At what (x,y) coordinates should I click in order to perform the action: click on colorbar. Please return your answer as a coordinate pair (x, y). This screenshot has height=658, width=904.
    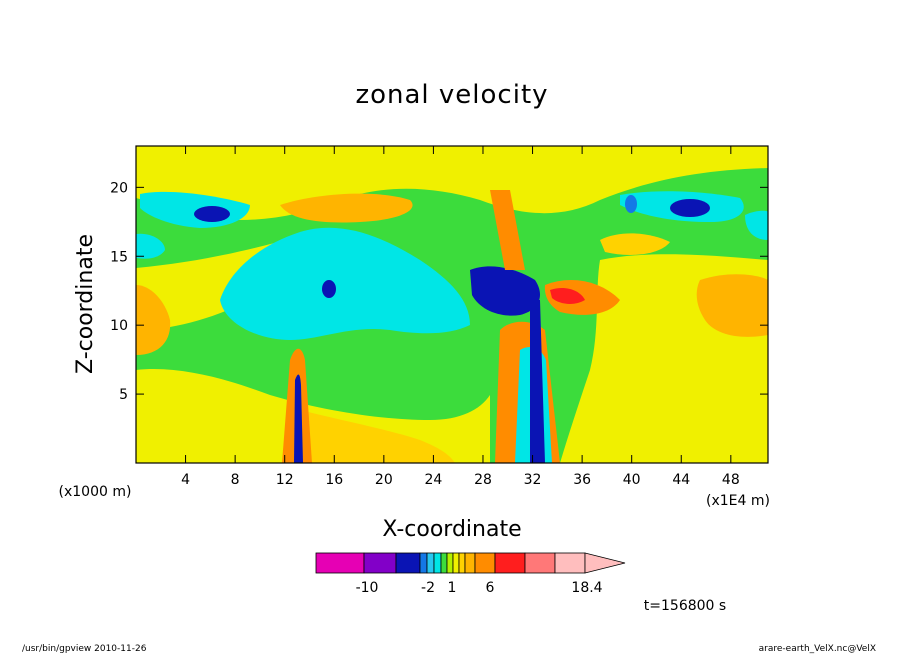
    Looking at the image, I should click on (470, 563).